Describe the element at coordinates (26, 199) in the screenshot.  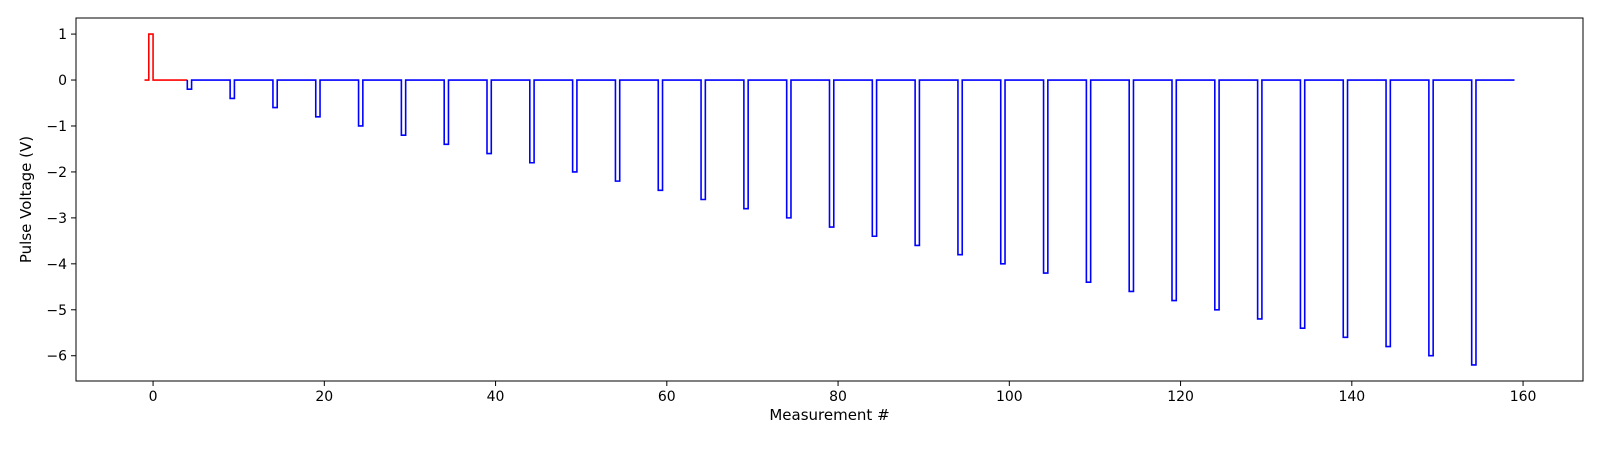
I see `y-axis-label: Pulse Voltage (V)` at that location.